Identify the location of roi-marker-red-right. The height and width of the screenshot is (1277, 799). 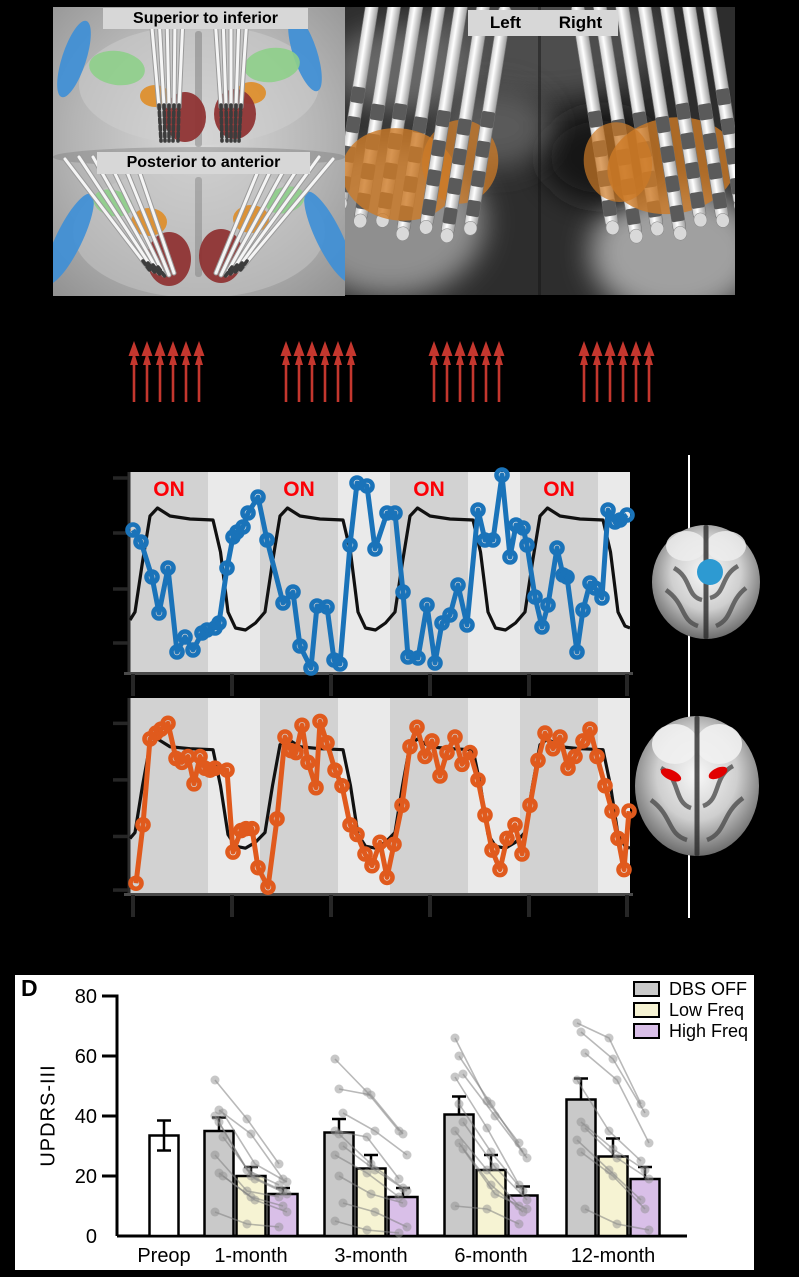
(718, 773).